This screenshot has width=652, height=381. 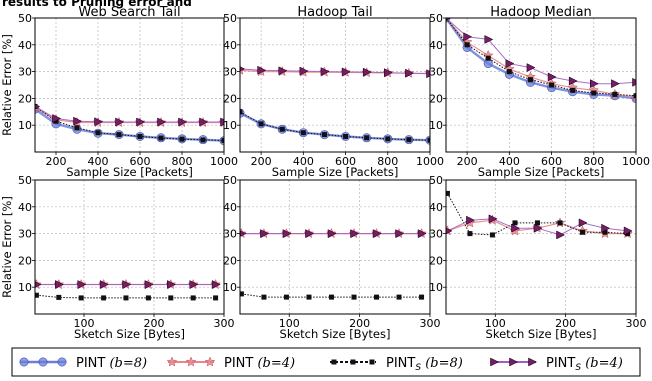 What do you see at coordinates (541, 12) in the screenshot?
I see `chart-title: Hadoop Median` at bounding box center [541, 12].